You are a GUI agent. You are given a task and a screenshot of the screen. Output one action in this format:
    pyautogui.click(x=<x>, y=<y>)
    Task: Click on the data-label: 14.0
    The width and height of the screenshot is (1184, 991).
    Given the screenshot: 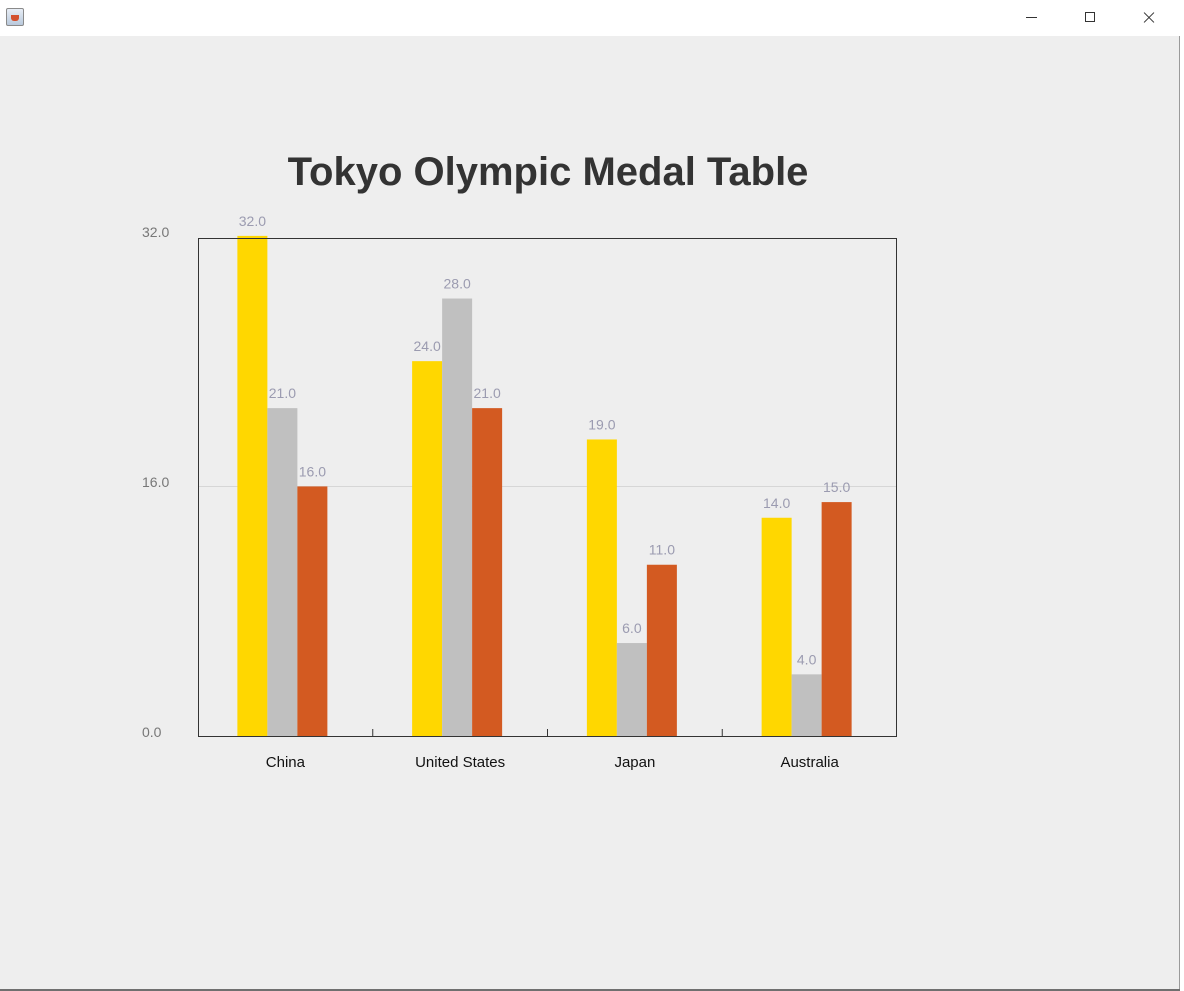 What is the action you would take?
    pyautogui.click(x=776, y=503)
    